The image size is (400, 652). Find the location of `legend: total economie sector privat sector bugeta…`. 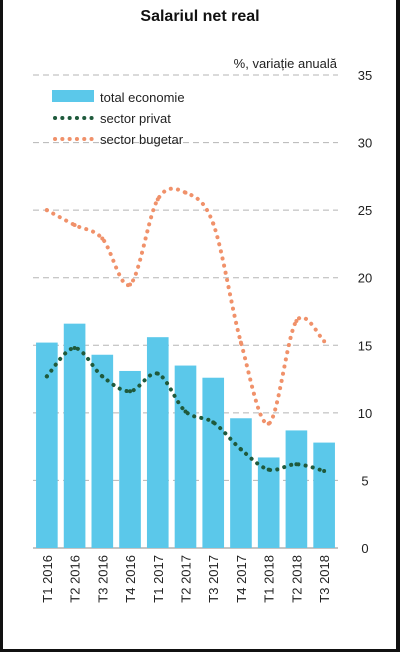

legend: total economie sector privat sector bugeta… is located at coordinates (118, 118).